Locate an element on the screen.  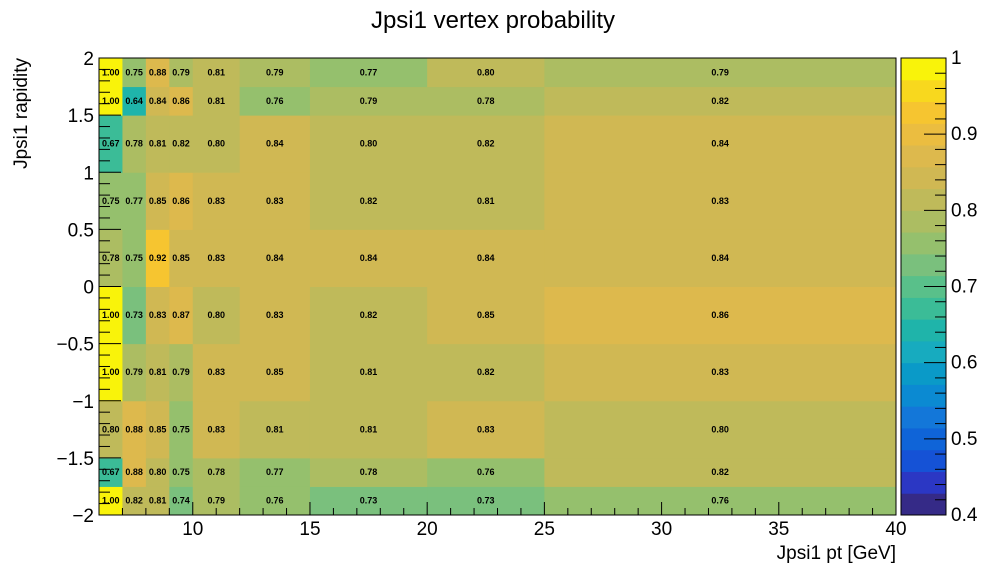
colorbar-tick-label: 0.9 is located at coordinates (964, 134).